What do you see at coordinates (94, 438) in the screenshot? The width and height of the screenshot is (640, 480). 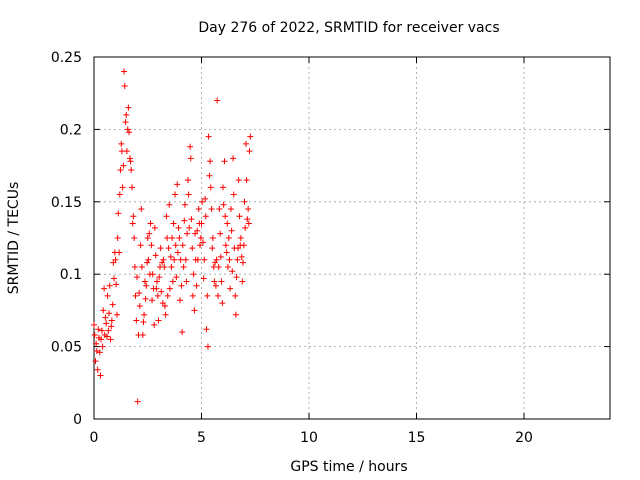 I see `x-tick-label: 0` at bounding box center [94, 438].